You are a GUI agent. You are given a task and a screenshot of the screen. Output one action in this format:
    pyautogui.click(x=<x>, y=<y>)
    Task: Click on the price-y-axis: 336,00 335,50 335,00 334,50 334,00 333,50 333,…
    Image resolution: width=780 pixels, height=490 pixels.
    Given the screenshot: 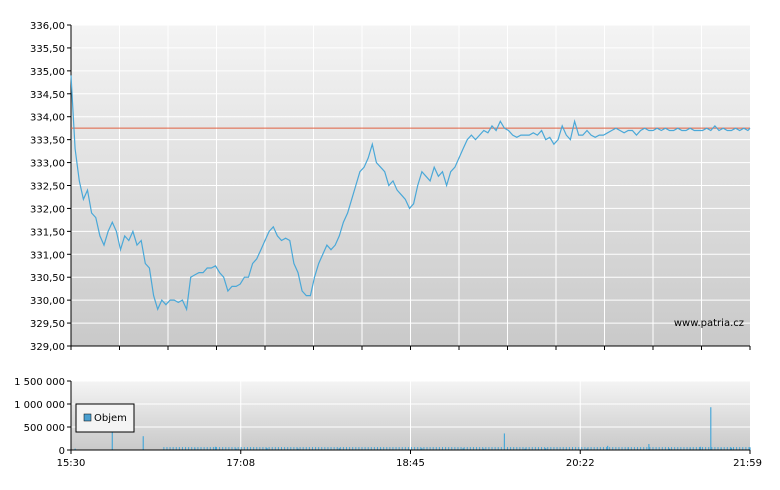 What is the action you would take?
    pyautogui.click(x=50, y=187)
    